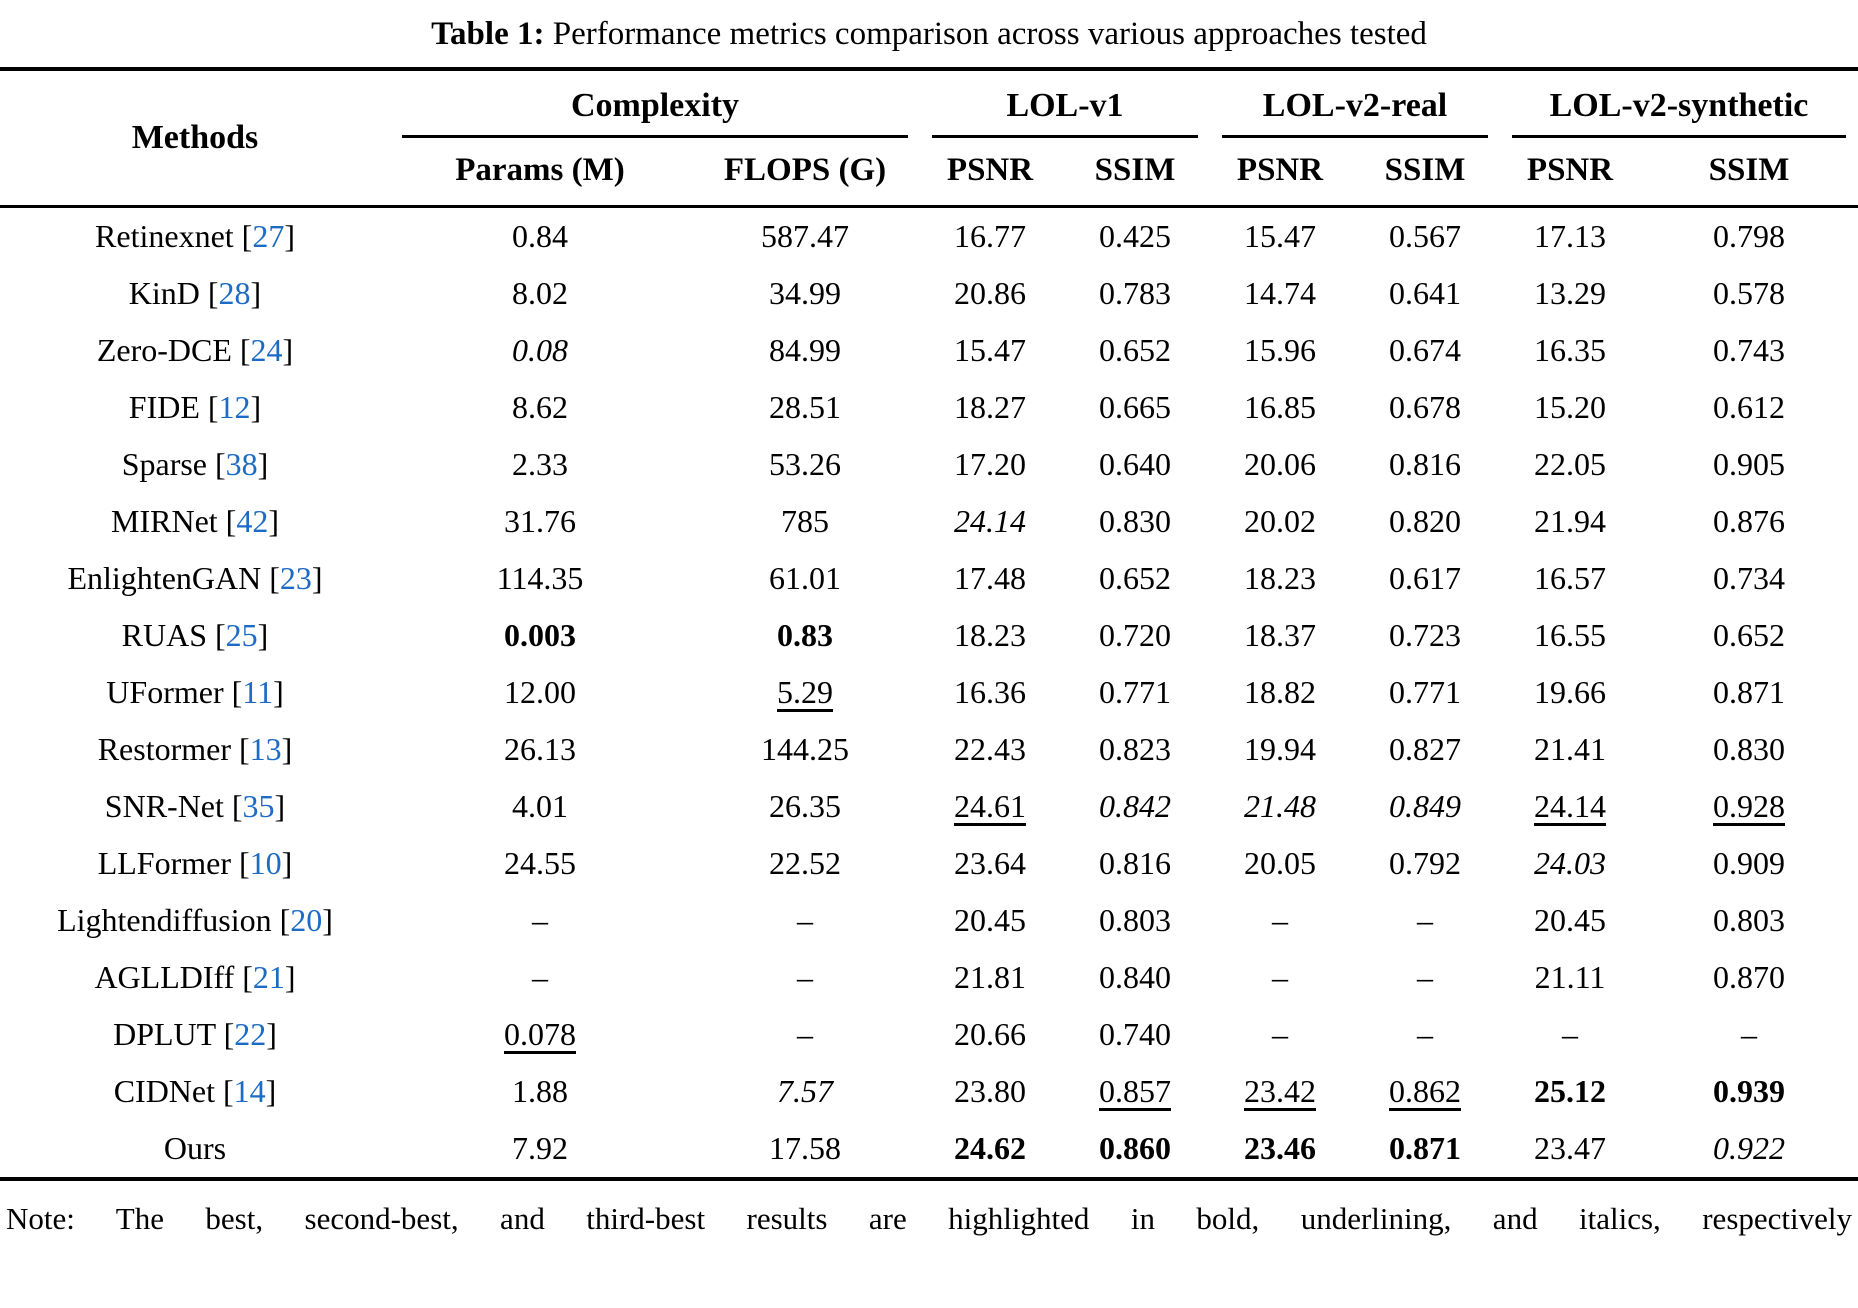  What do you see at coordinates (234, 293) in the screenshot?
I see `citation-link: 28` at bounding box center [234, 293].